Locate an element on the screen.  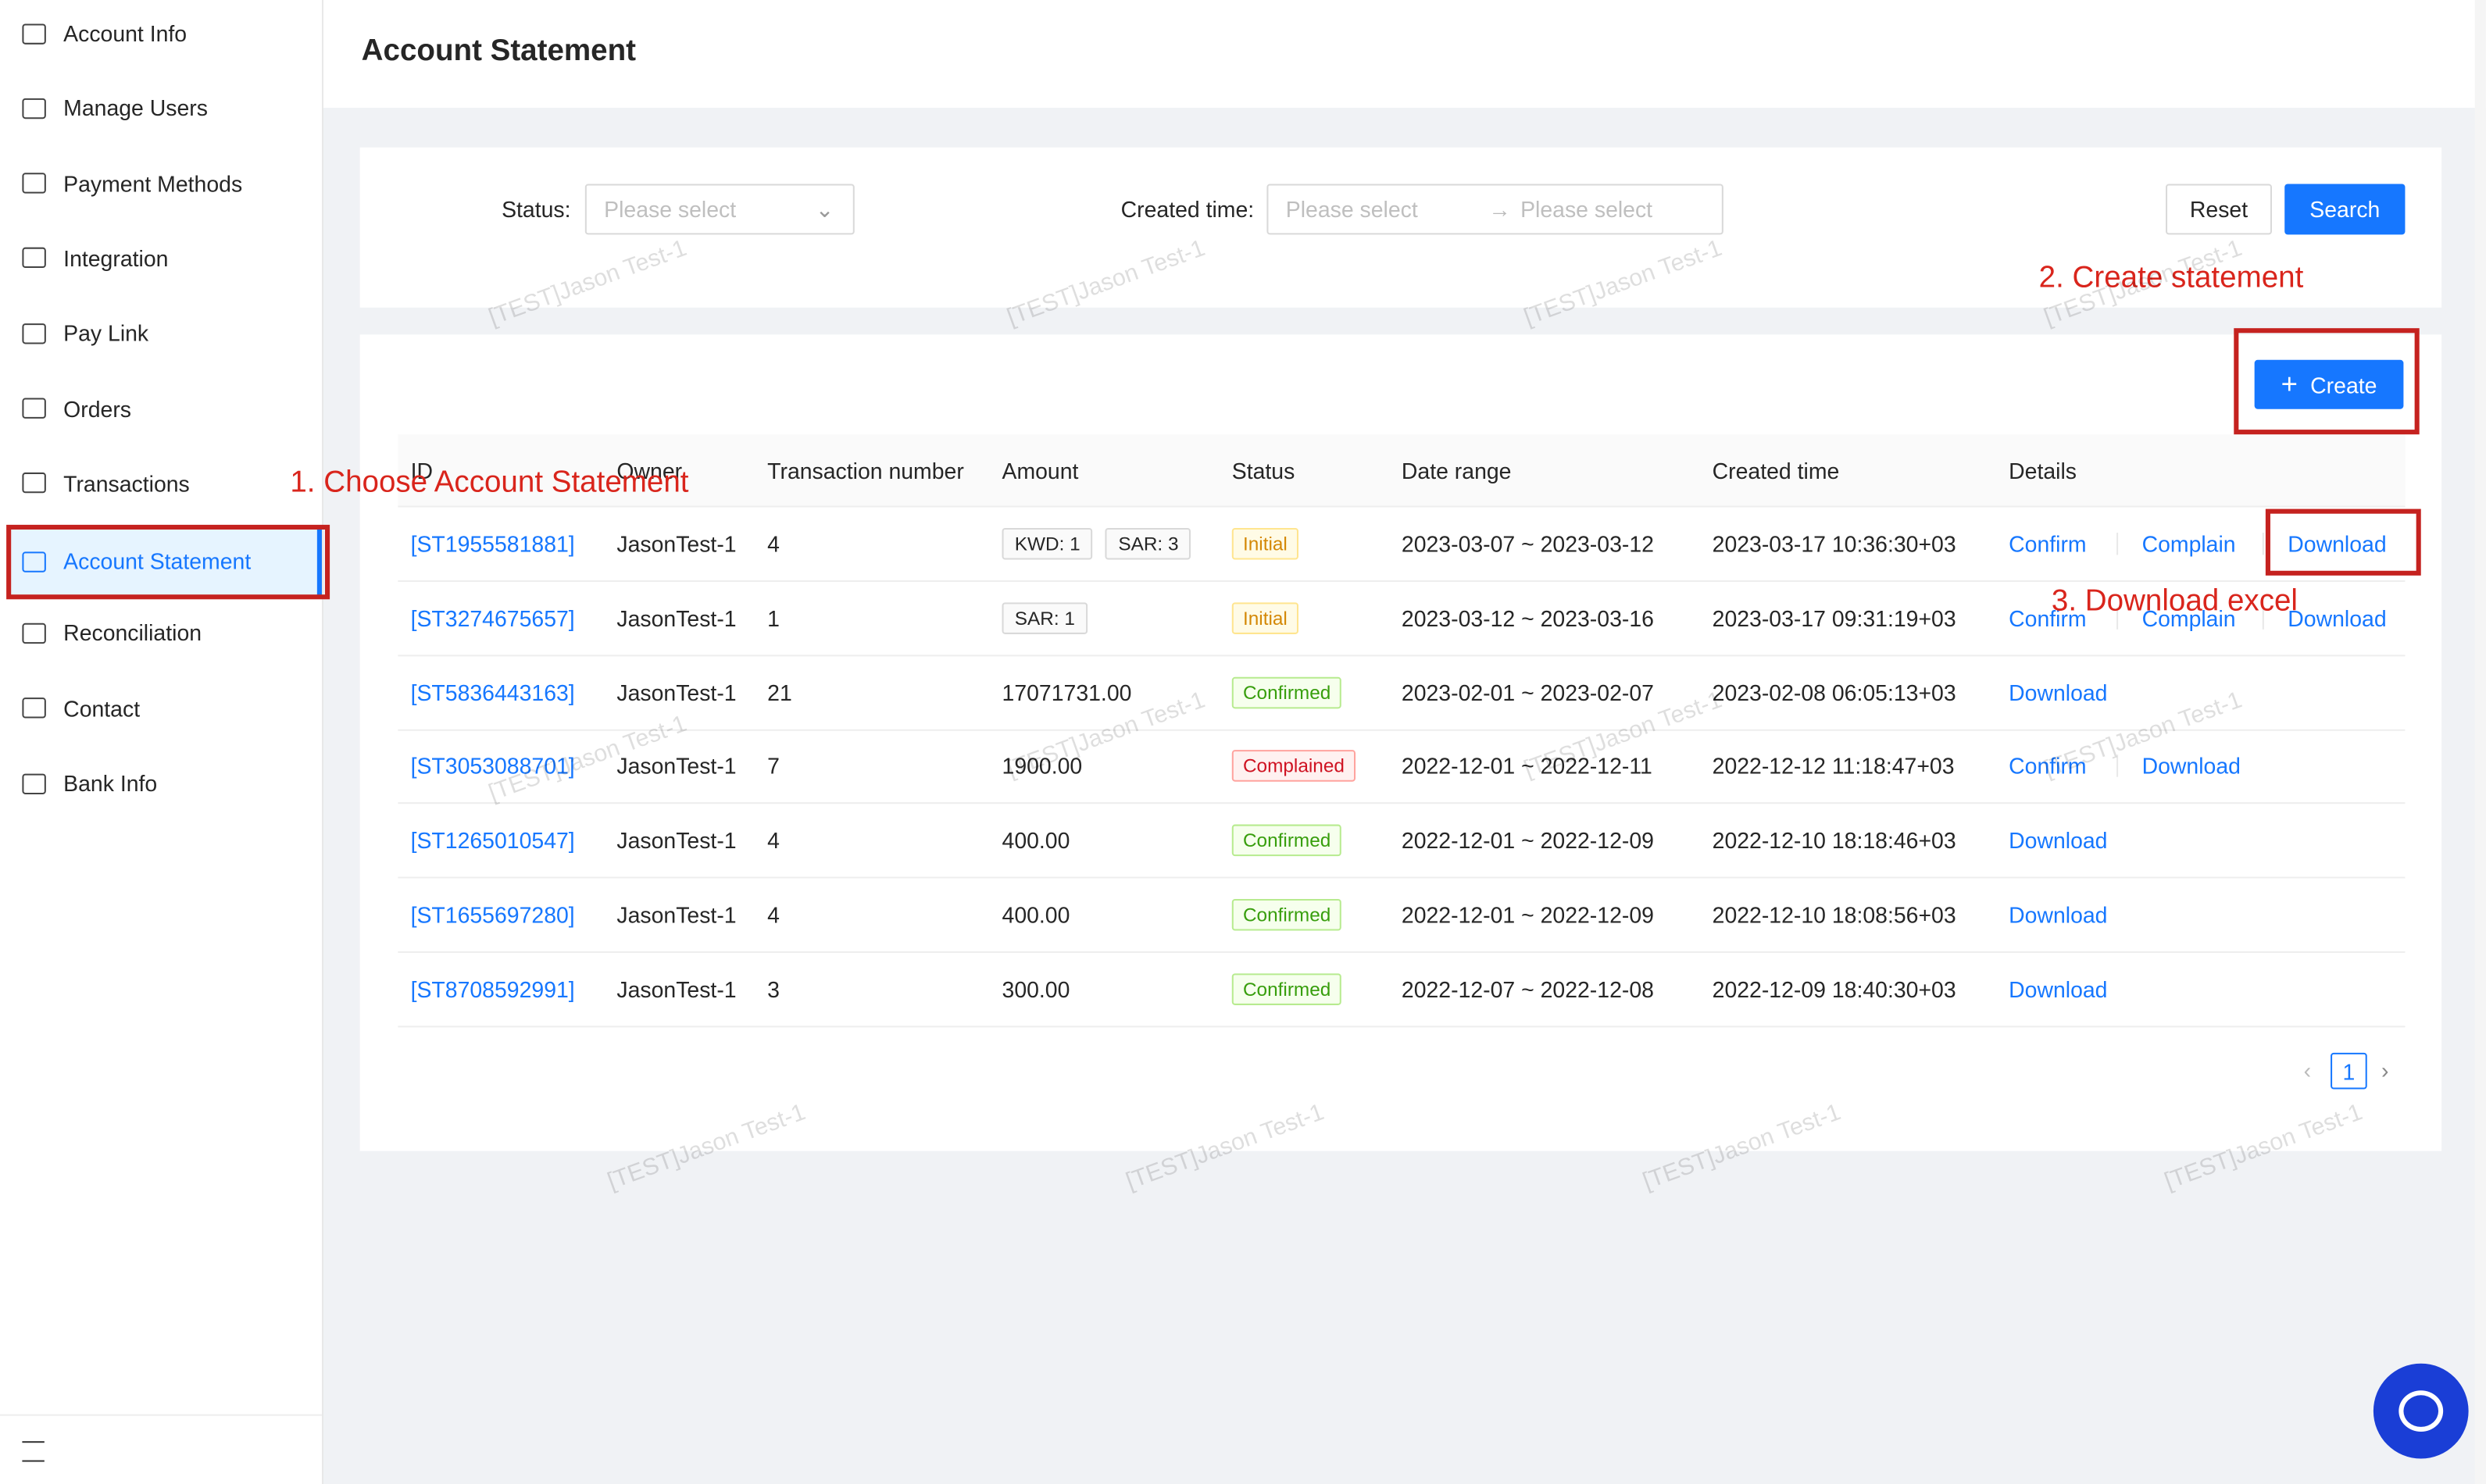
date-range-picker: Please select → Please select is located at coordinates (1494, 209).